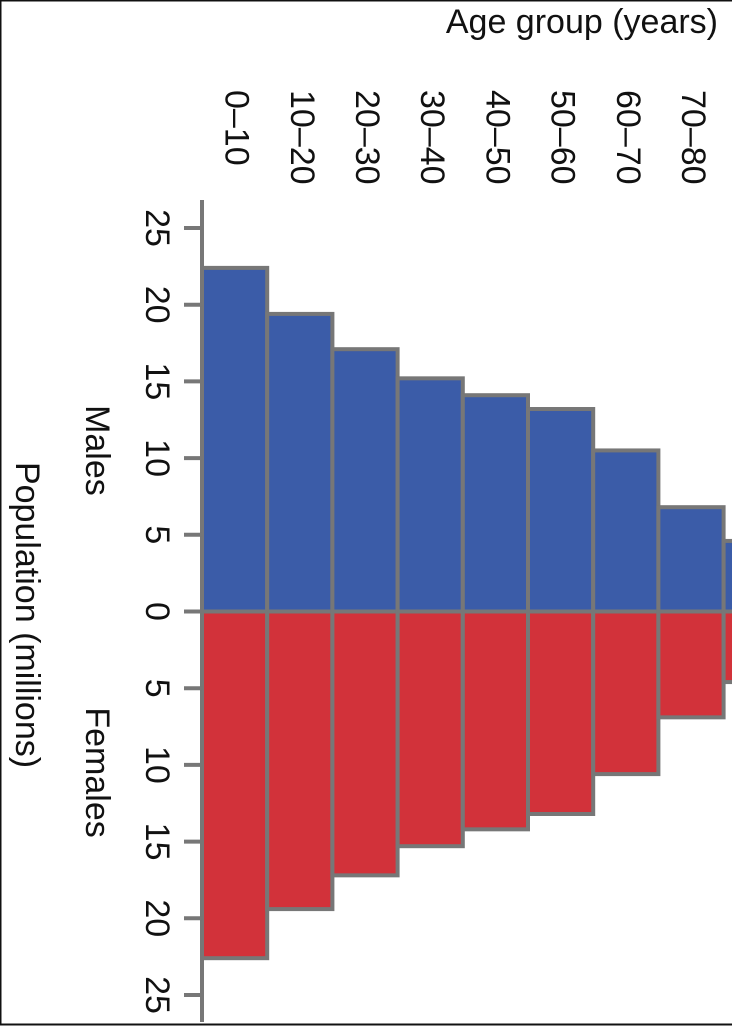  I want to click on x-tick-label: 20–30, so click(367, 137).